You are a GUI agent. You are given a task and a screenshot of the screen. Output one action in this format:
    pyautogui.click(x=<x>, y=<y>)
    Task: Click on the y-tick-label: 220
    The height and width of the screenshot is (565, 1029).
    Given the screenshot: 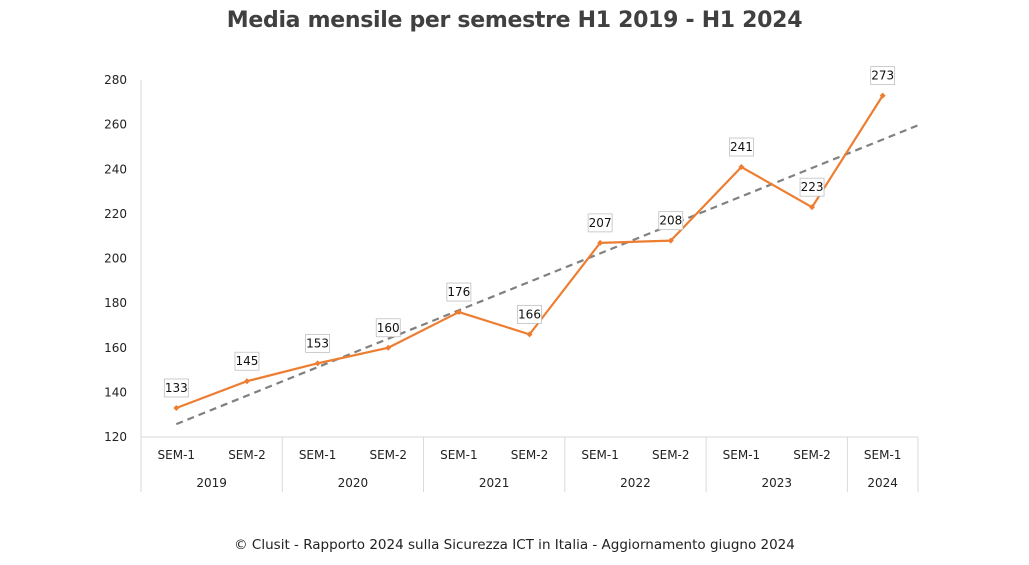 What is the action you would take?
    pyautogui.click(x=115, y=214)
    